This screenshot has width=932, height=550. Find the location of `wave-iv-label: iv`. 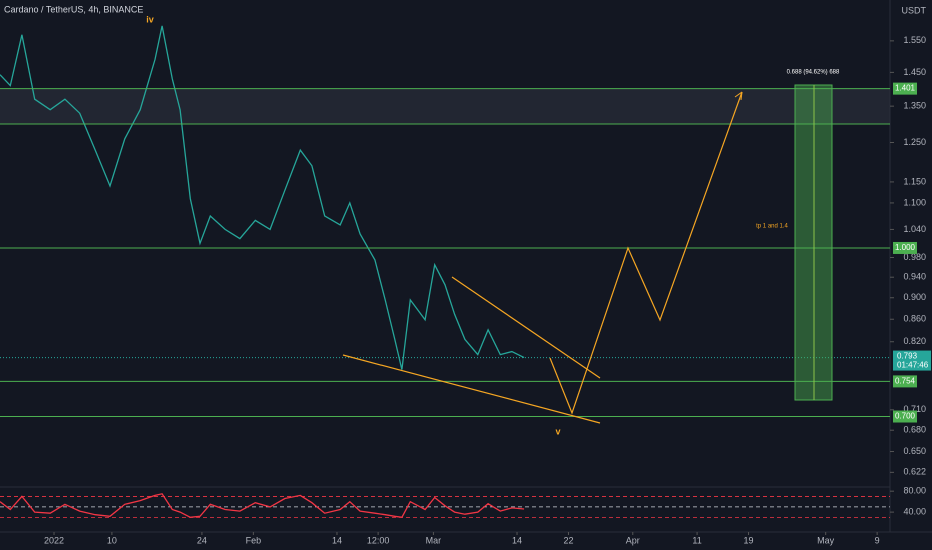

wave-iv-label: iv is located at coordinates (150, 19).